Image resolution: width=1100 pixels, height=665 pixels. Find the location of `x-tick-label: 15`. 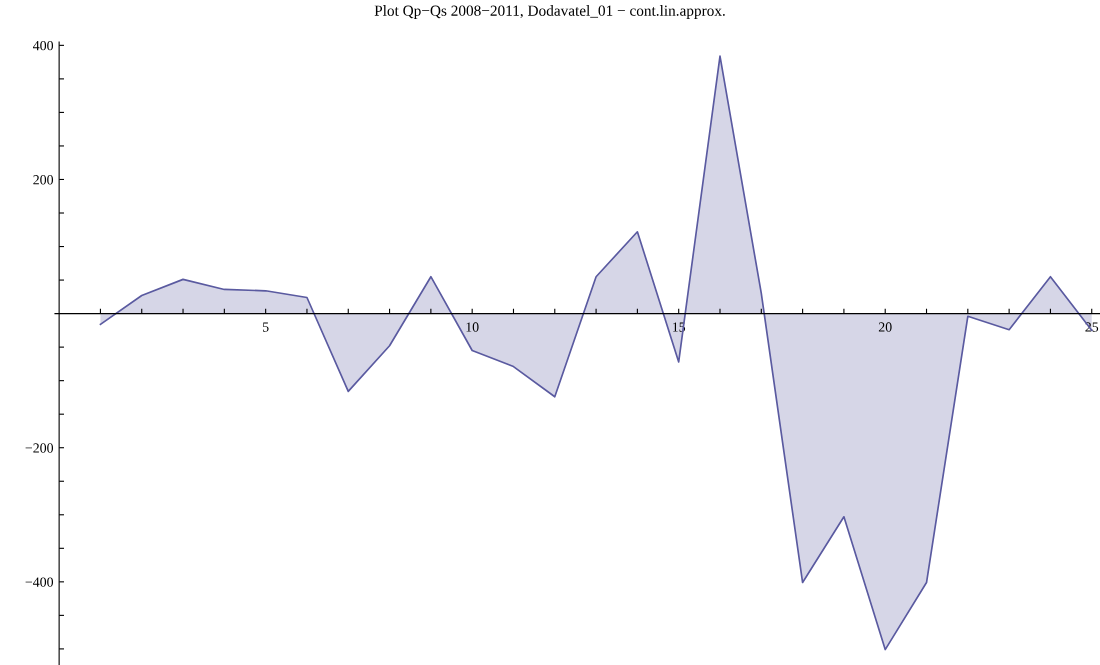

x-tick-label: 15 is located at coordinates (679, 327).